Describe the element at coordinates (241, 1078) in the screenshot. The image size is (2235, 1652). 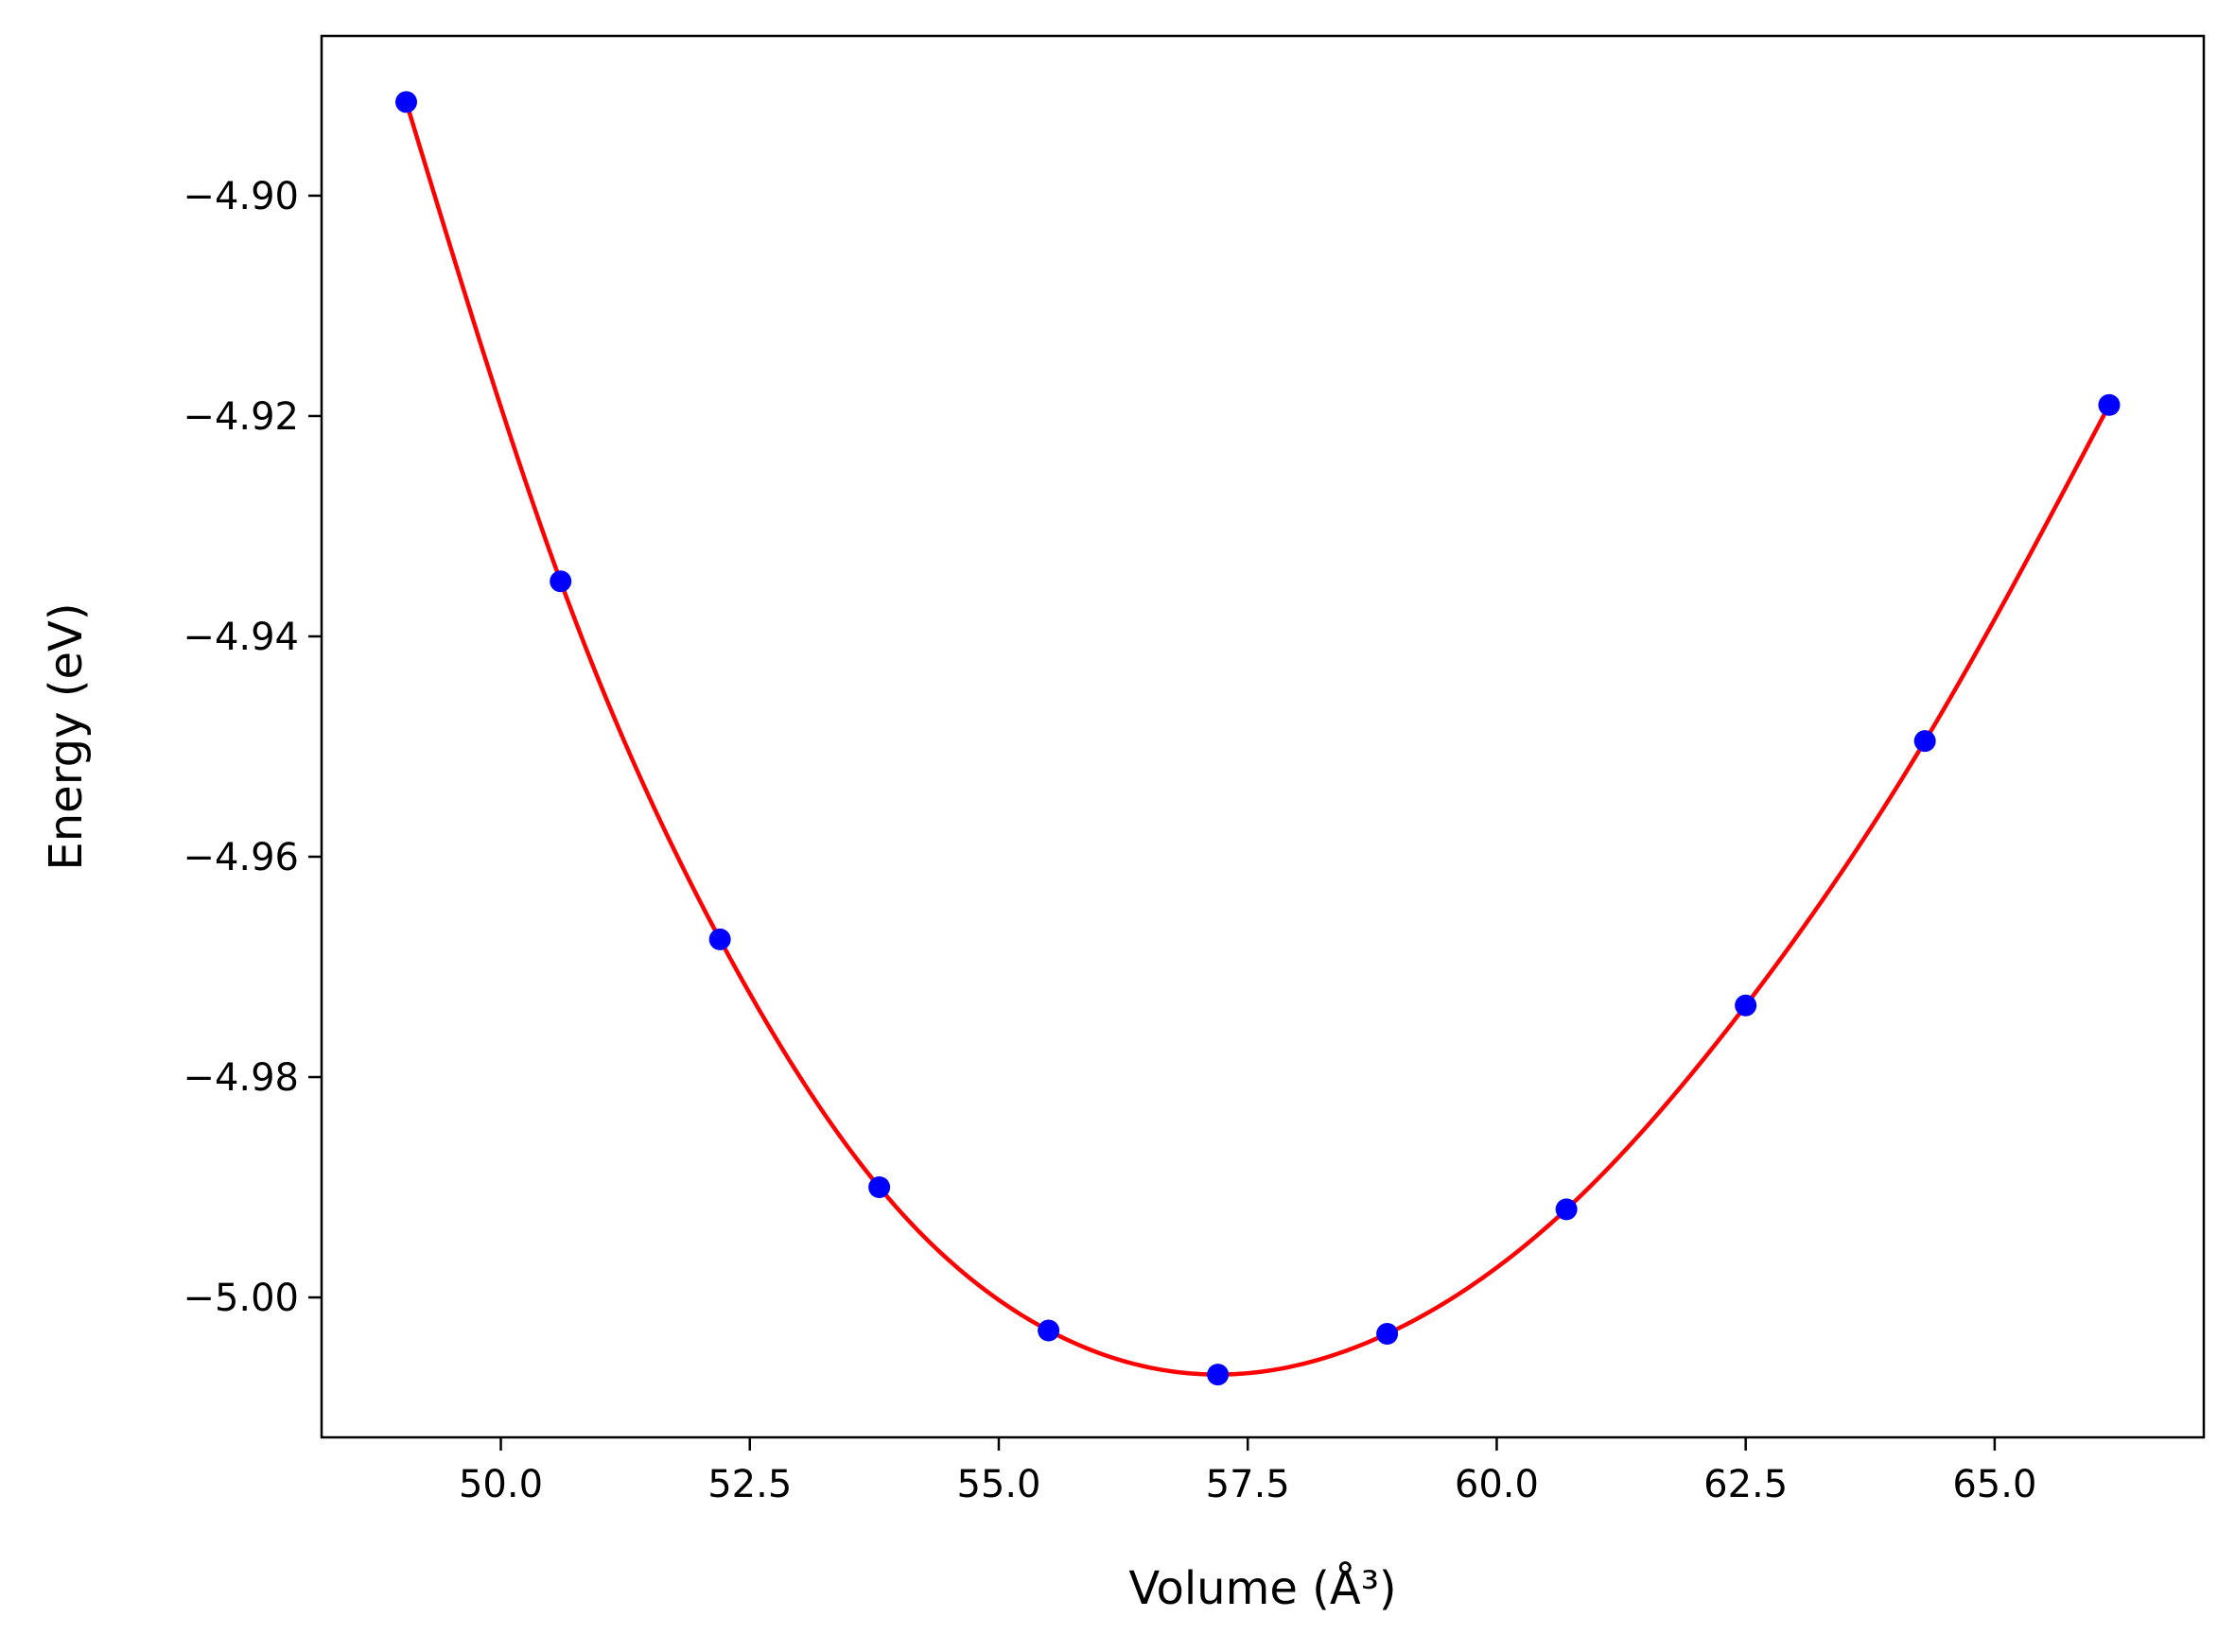
I see `y-tick-label: −4.98` at that location.